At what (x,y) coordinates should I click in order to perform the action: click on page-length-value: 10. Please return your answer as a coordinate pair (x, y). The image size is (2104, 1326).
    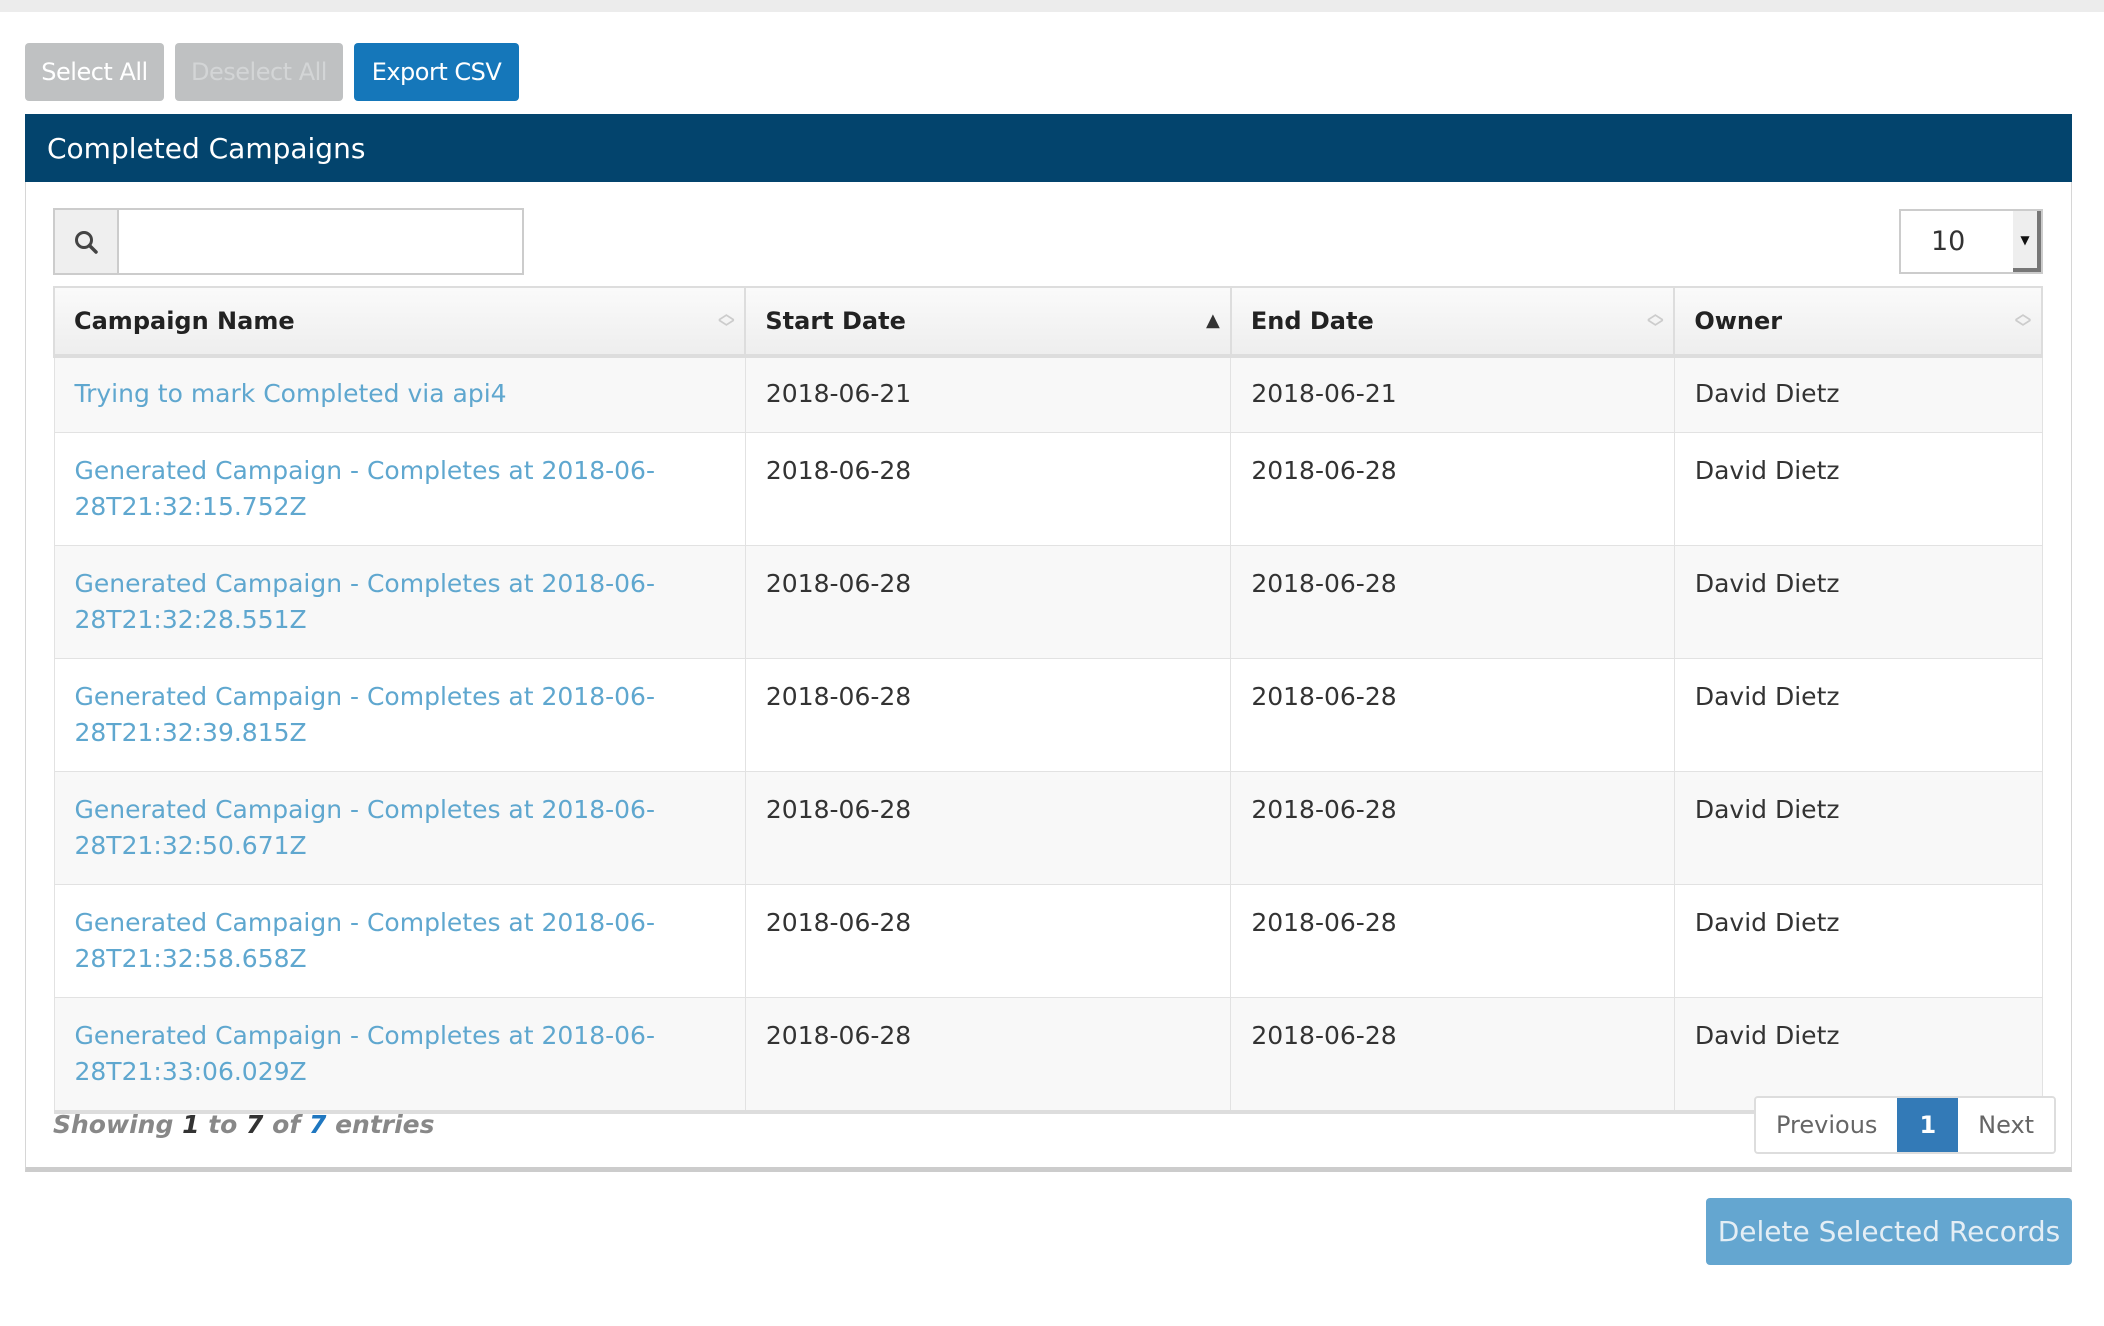
    Looking at the image, I should click on (1948, 241).